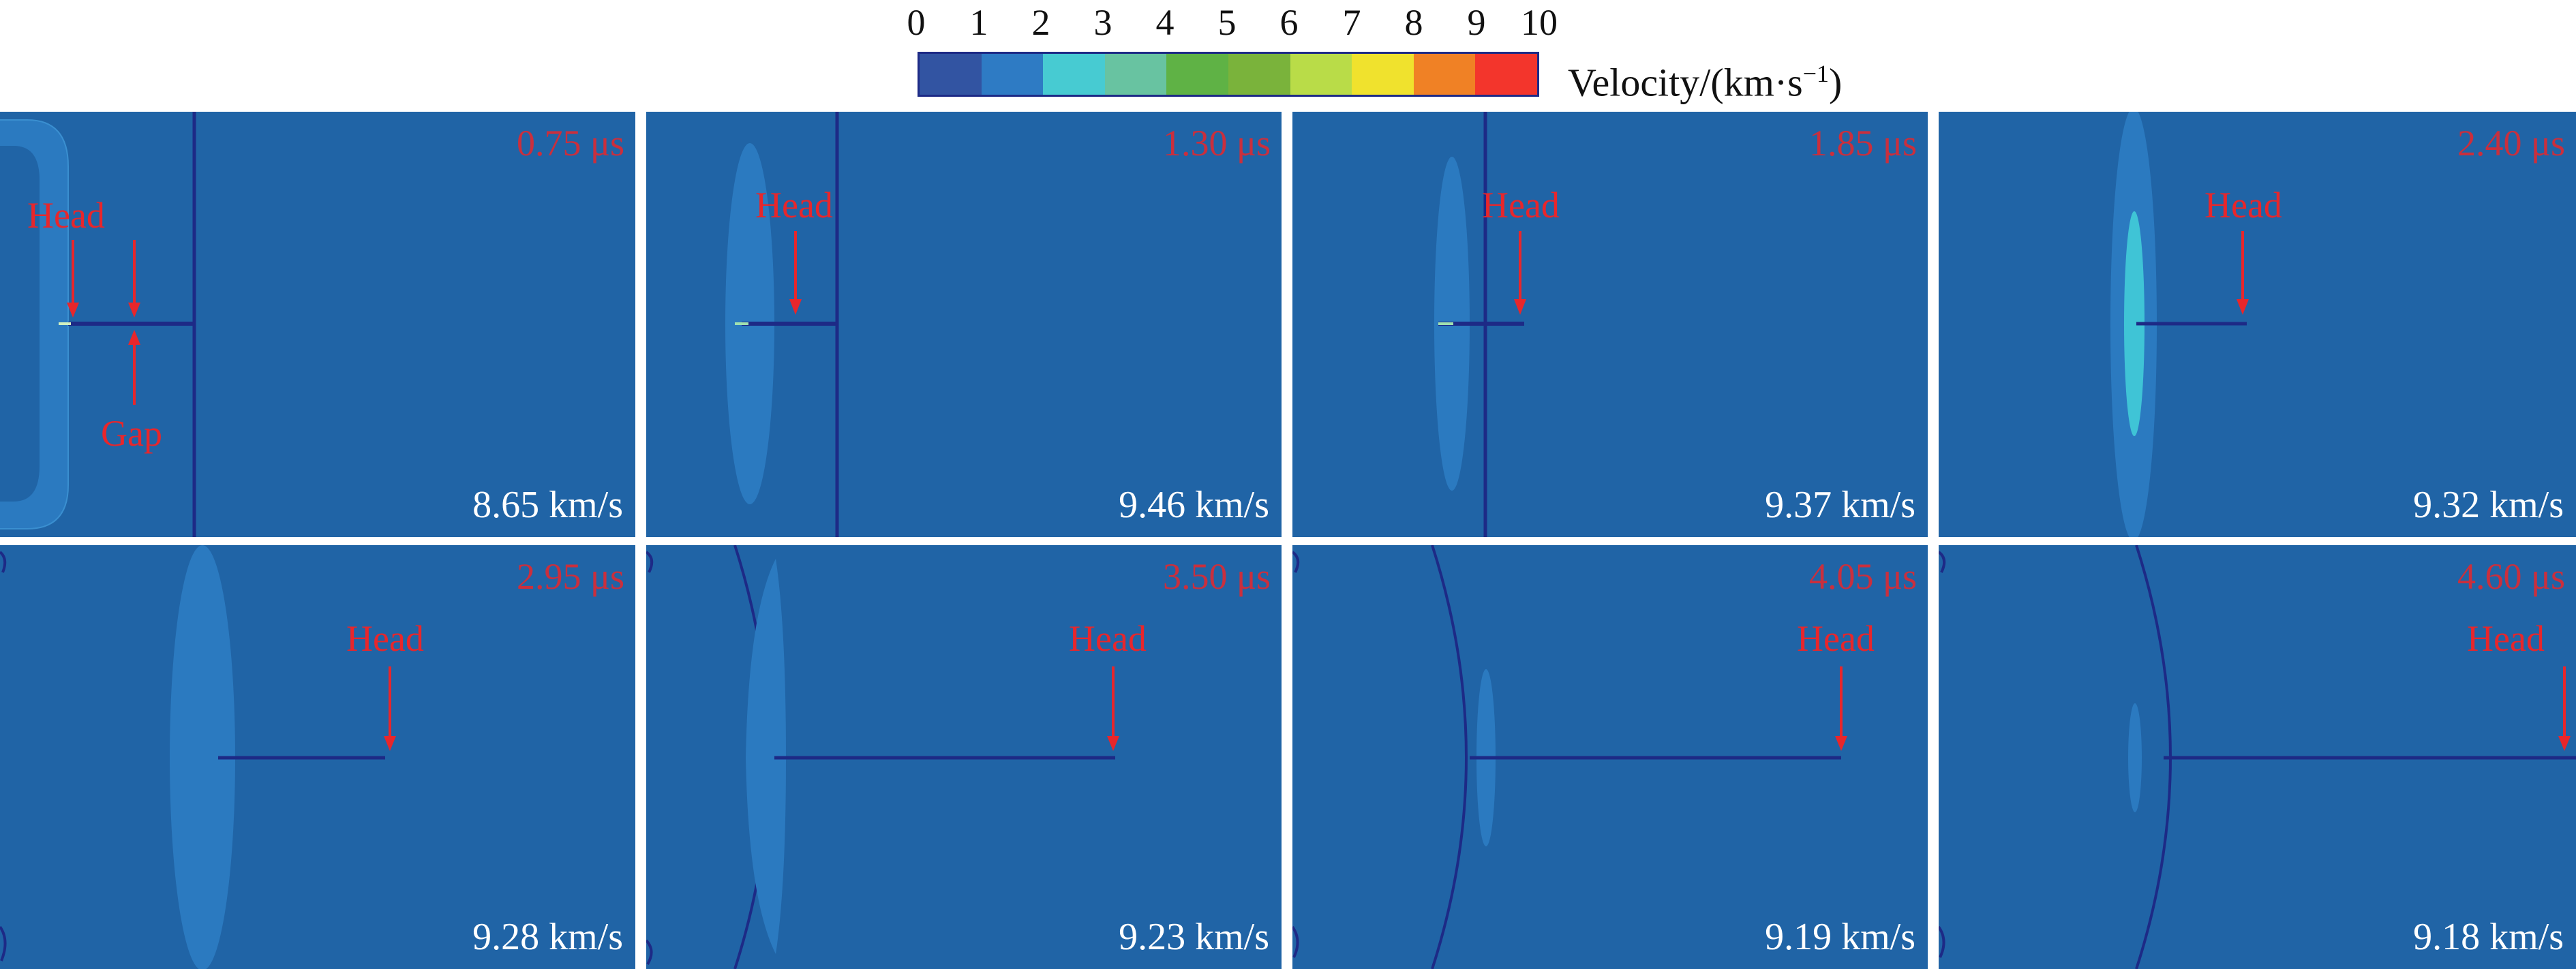  What do you see at coordinates (1040, 22) in the screenshot?
I see `colorbar-tick-2: 2` at bounding box center [1040, 22].